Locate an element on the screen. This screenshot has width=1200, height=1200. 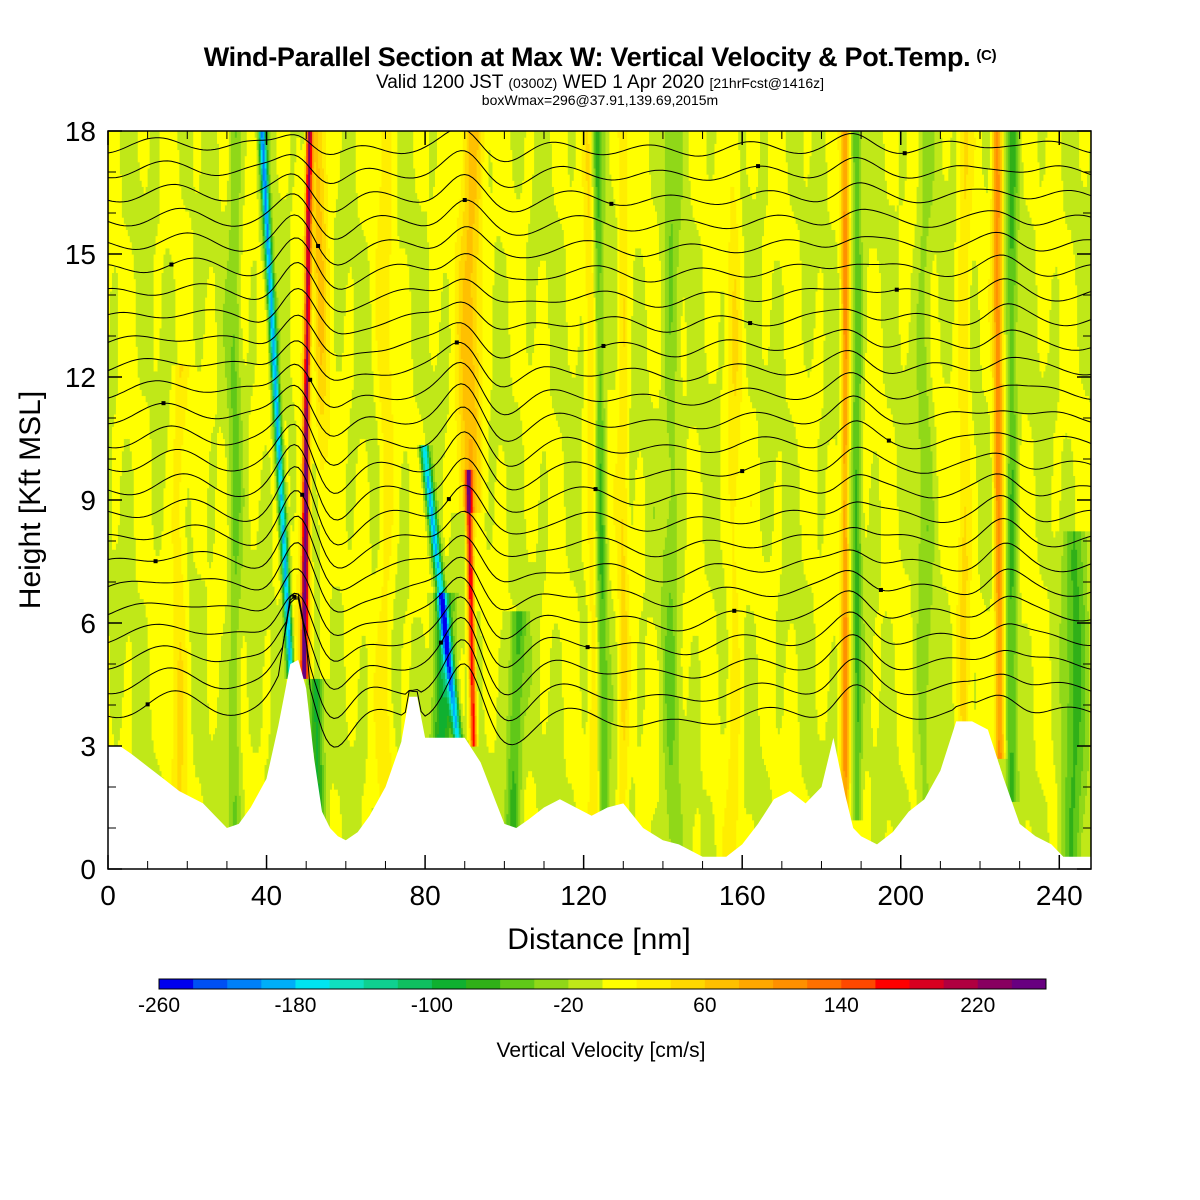
y-tick-label: 3 is located at coordinates (88, 746).